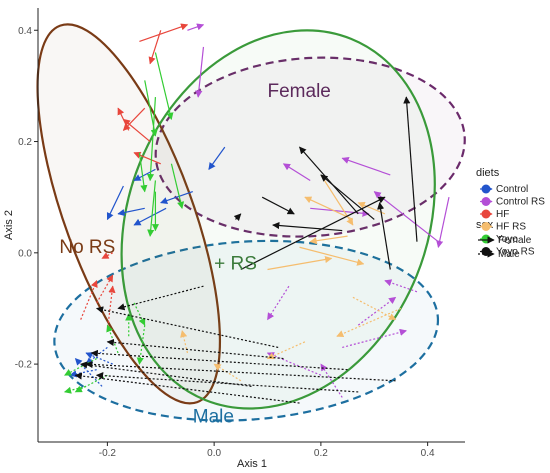 This screenshot has width=550, height=473. What do you see at coordinates (25, 31) in the screenshot?
I see `y-tick-label: 0.4` at bounding box center [25, 31].